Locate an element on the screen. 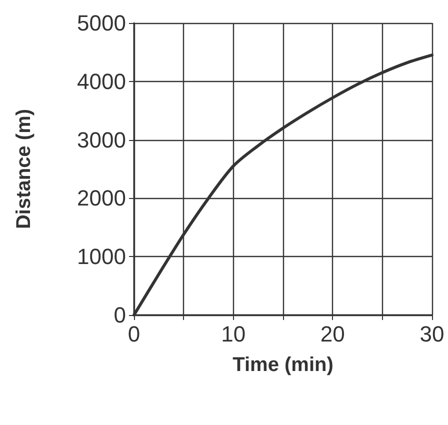 The image size is (448, 425). x-tick-label: 20 is located at coordinates (332, 334).